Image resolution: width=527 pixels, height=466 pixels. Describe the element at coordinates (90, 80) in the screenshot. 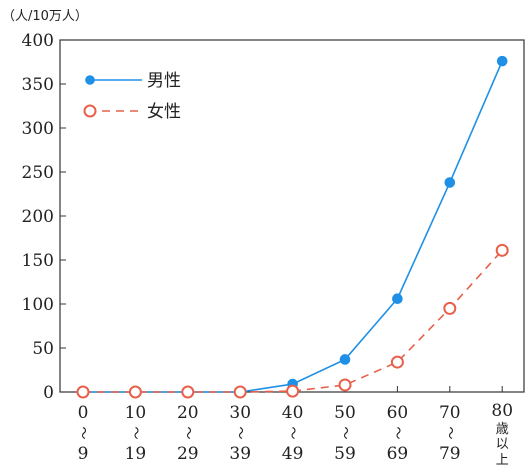

I see `legend-marker-male` at that location.